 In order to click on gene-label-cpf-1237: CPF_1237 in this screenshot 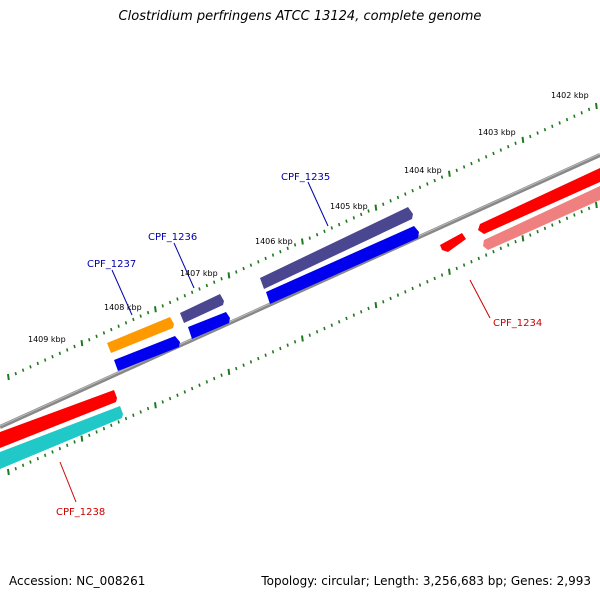, I will do `click(111, 264)`.